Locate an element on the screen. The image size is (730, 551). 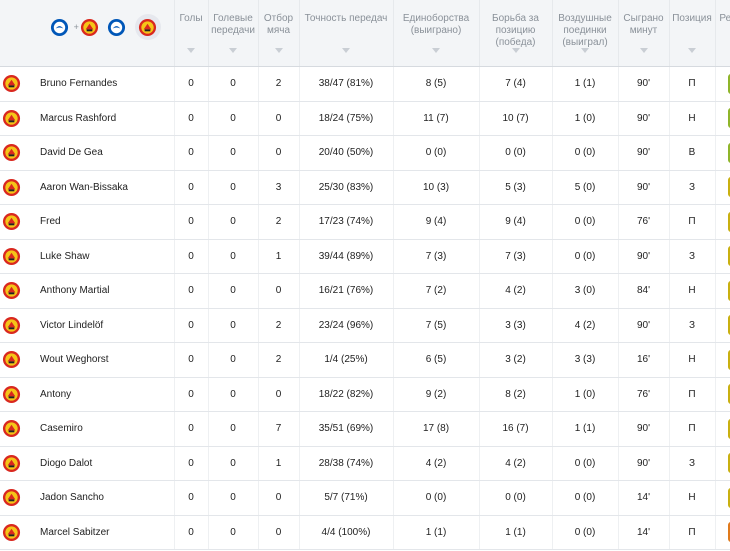
stat-duels: 6 (5) is located at coordinates (435, 360).